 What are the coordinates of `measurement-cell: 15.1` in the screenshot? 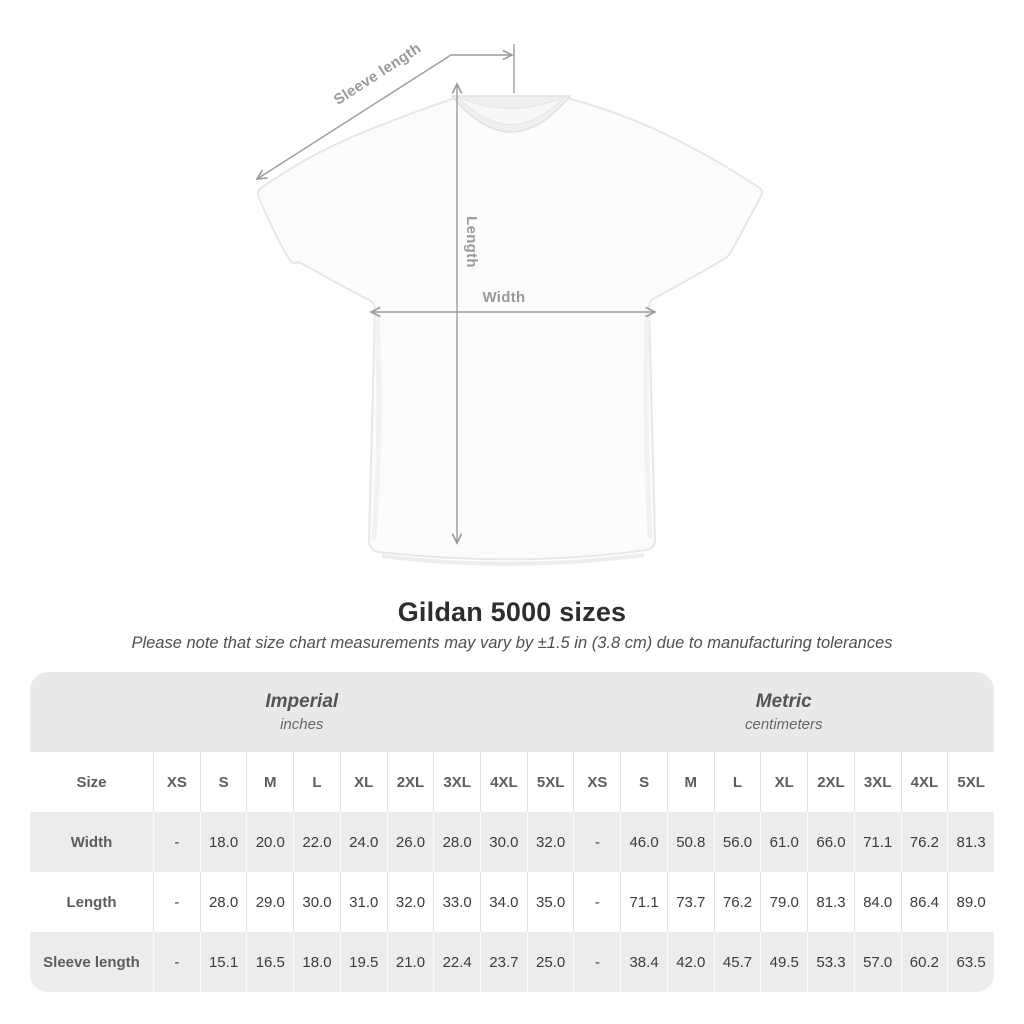 It's located at (223, 962).